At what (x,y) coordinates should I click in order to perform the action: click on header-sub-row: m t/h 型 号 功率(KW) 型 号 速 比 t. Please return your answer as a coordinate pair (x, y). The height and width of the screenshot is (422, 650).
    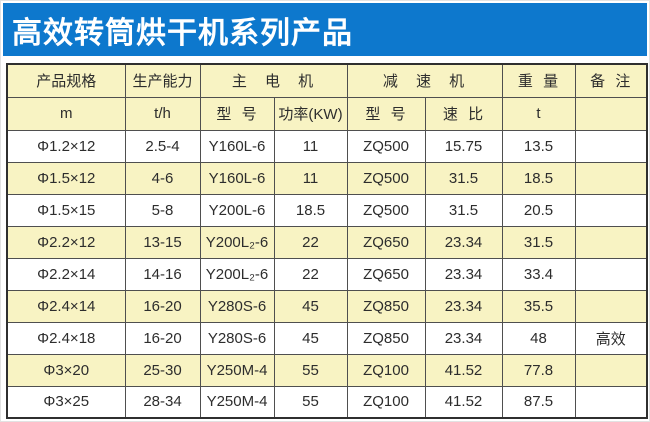
    Looking at the image, I should click on (327, 113).